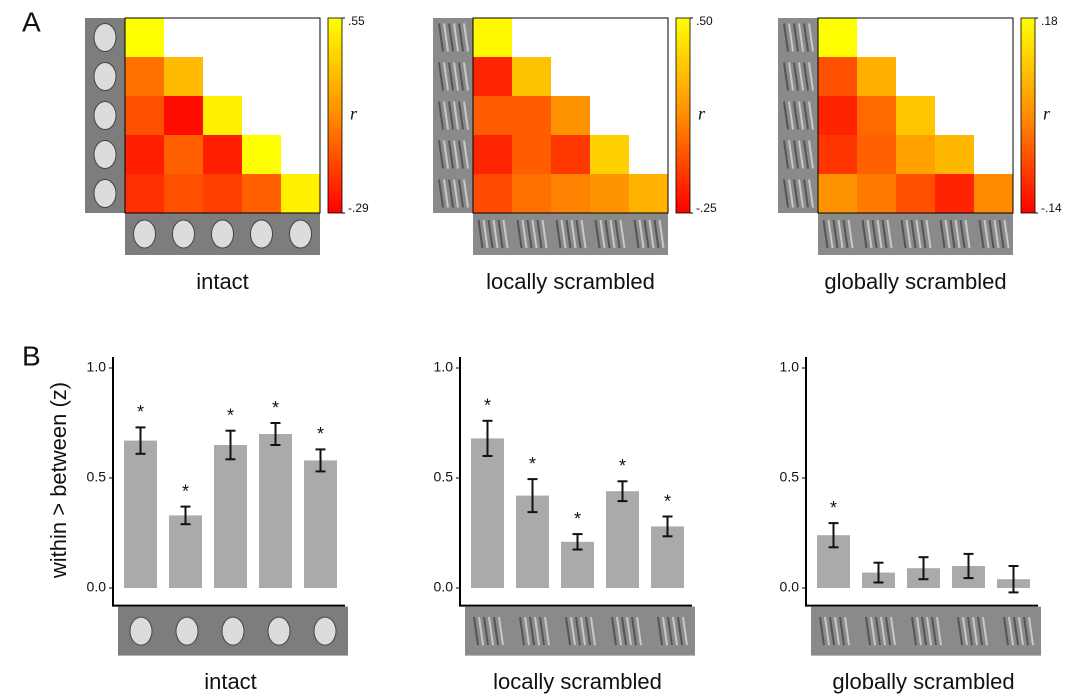 The image size is (1067, 696). What do you see at coordinates (222, 115) in the screenshot?
I see `matrix-frame` at bounding box center [222, 115].